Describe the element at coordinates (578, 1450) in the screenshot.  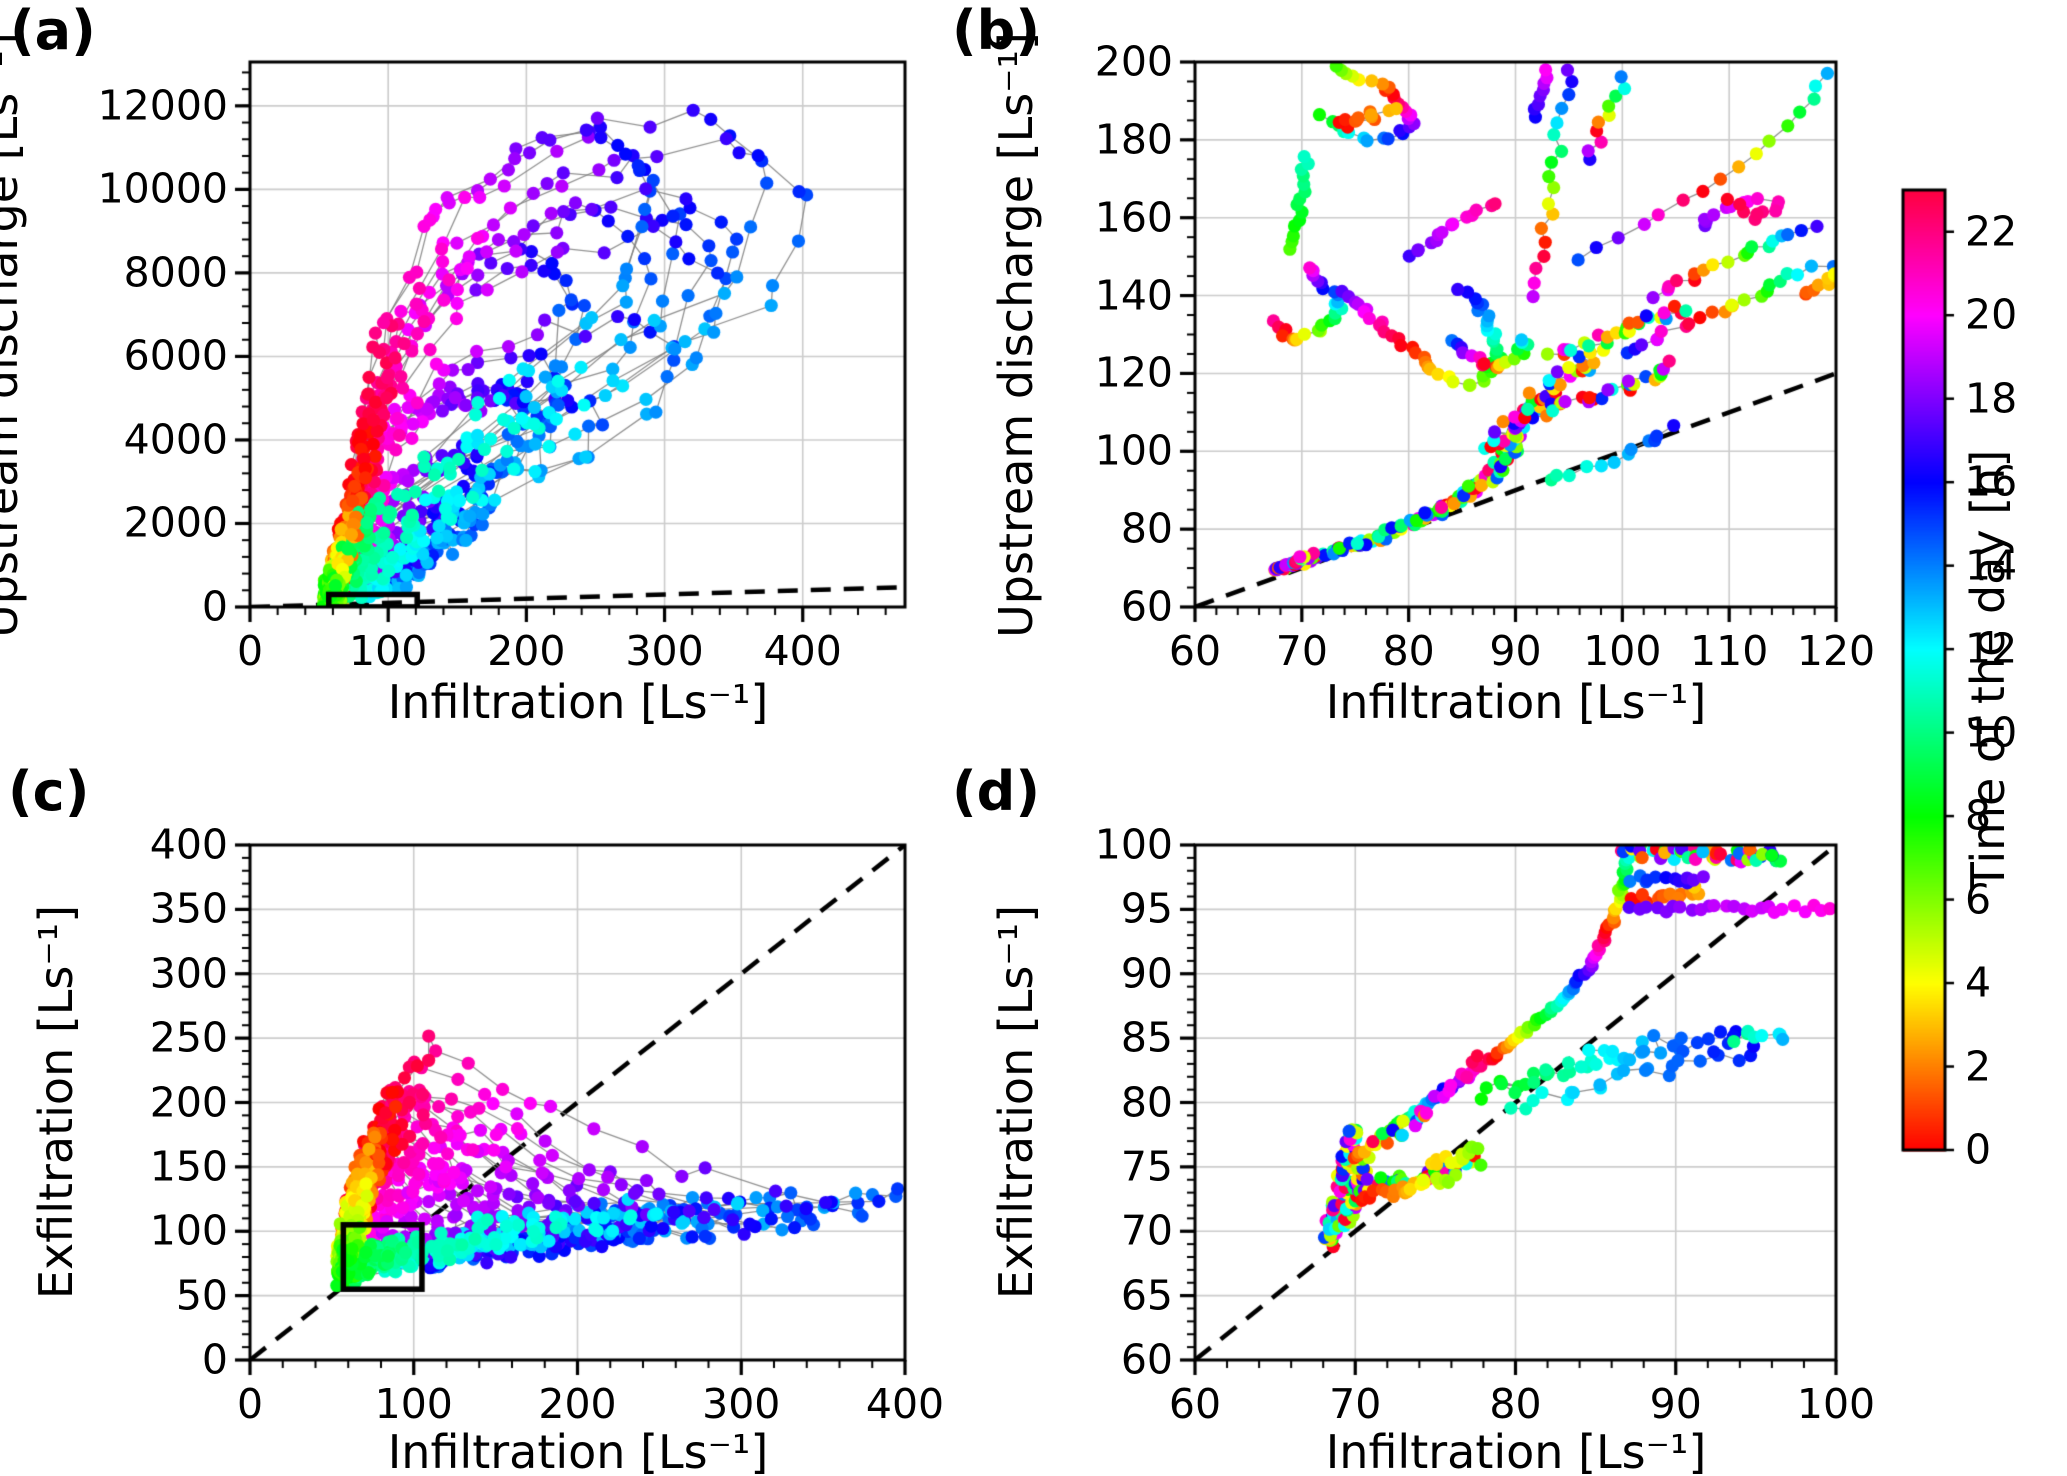
I see `panel-c-xaxis-label: Infiltration [Ls⁻¹]` at that location.